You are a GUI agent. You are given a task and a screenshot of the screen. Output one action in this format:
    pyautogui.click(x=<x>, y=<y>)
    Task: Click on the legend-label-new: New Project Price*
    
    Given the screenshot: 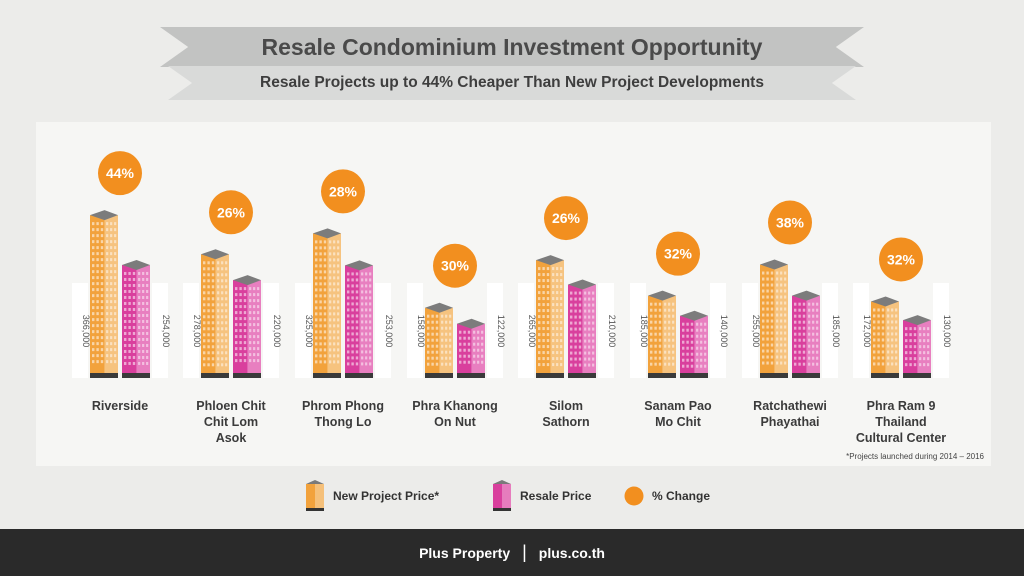 What is the action you would take?
    pyautogui.click(x=386, y=496)
    